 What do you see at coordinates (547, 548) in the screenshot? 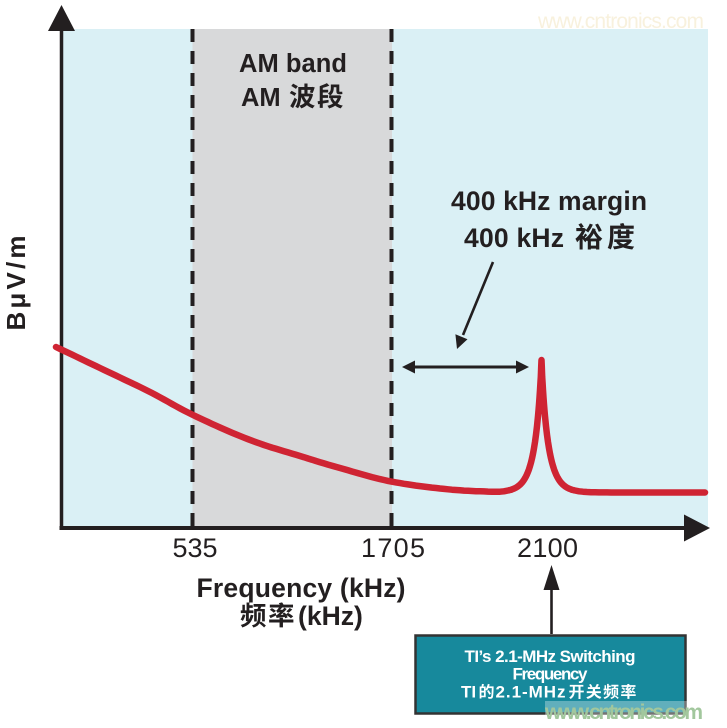
I see `svg-text: 2100` at bounding box center [547, 548].